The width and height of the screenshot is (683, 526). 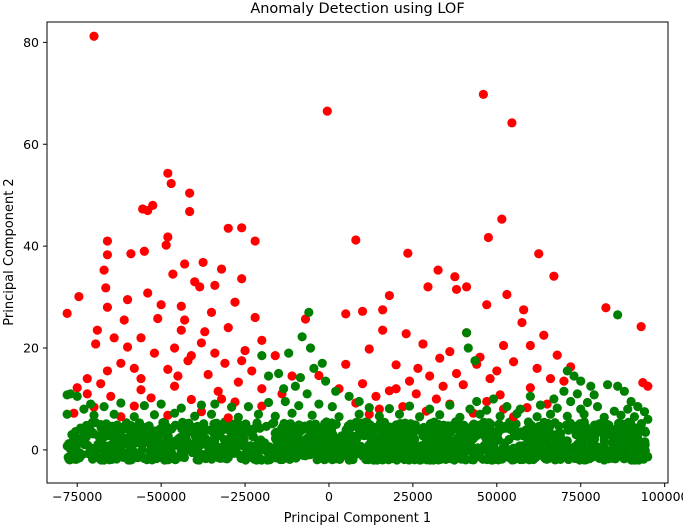 I want to click on x-tick-label: −50000, so click(x=161, y=496).